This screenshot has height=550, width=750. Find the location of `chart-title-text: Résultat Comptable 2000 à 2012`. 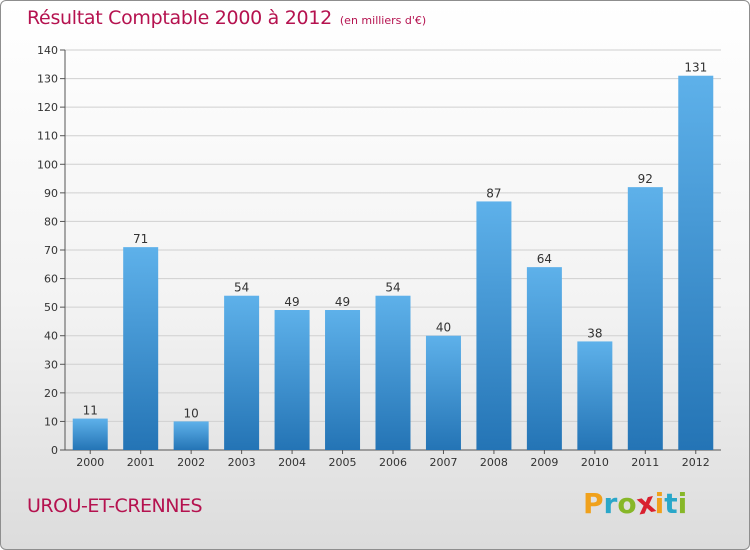

chart-title-text: Résultat Comptable 2000 à 2012 is located at coordinates (179, 18).